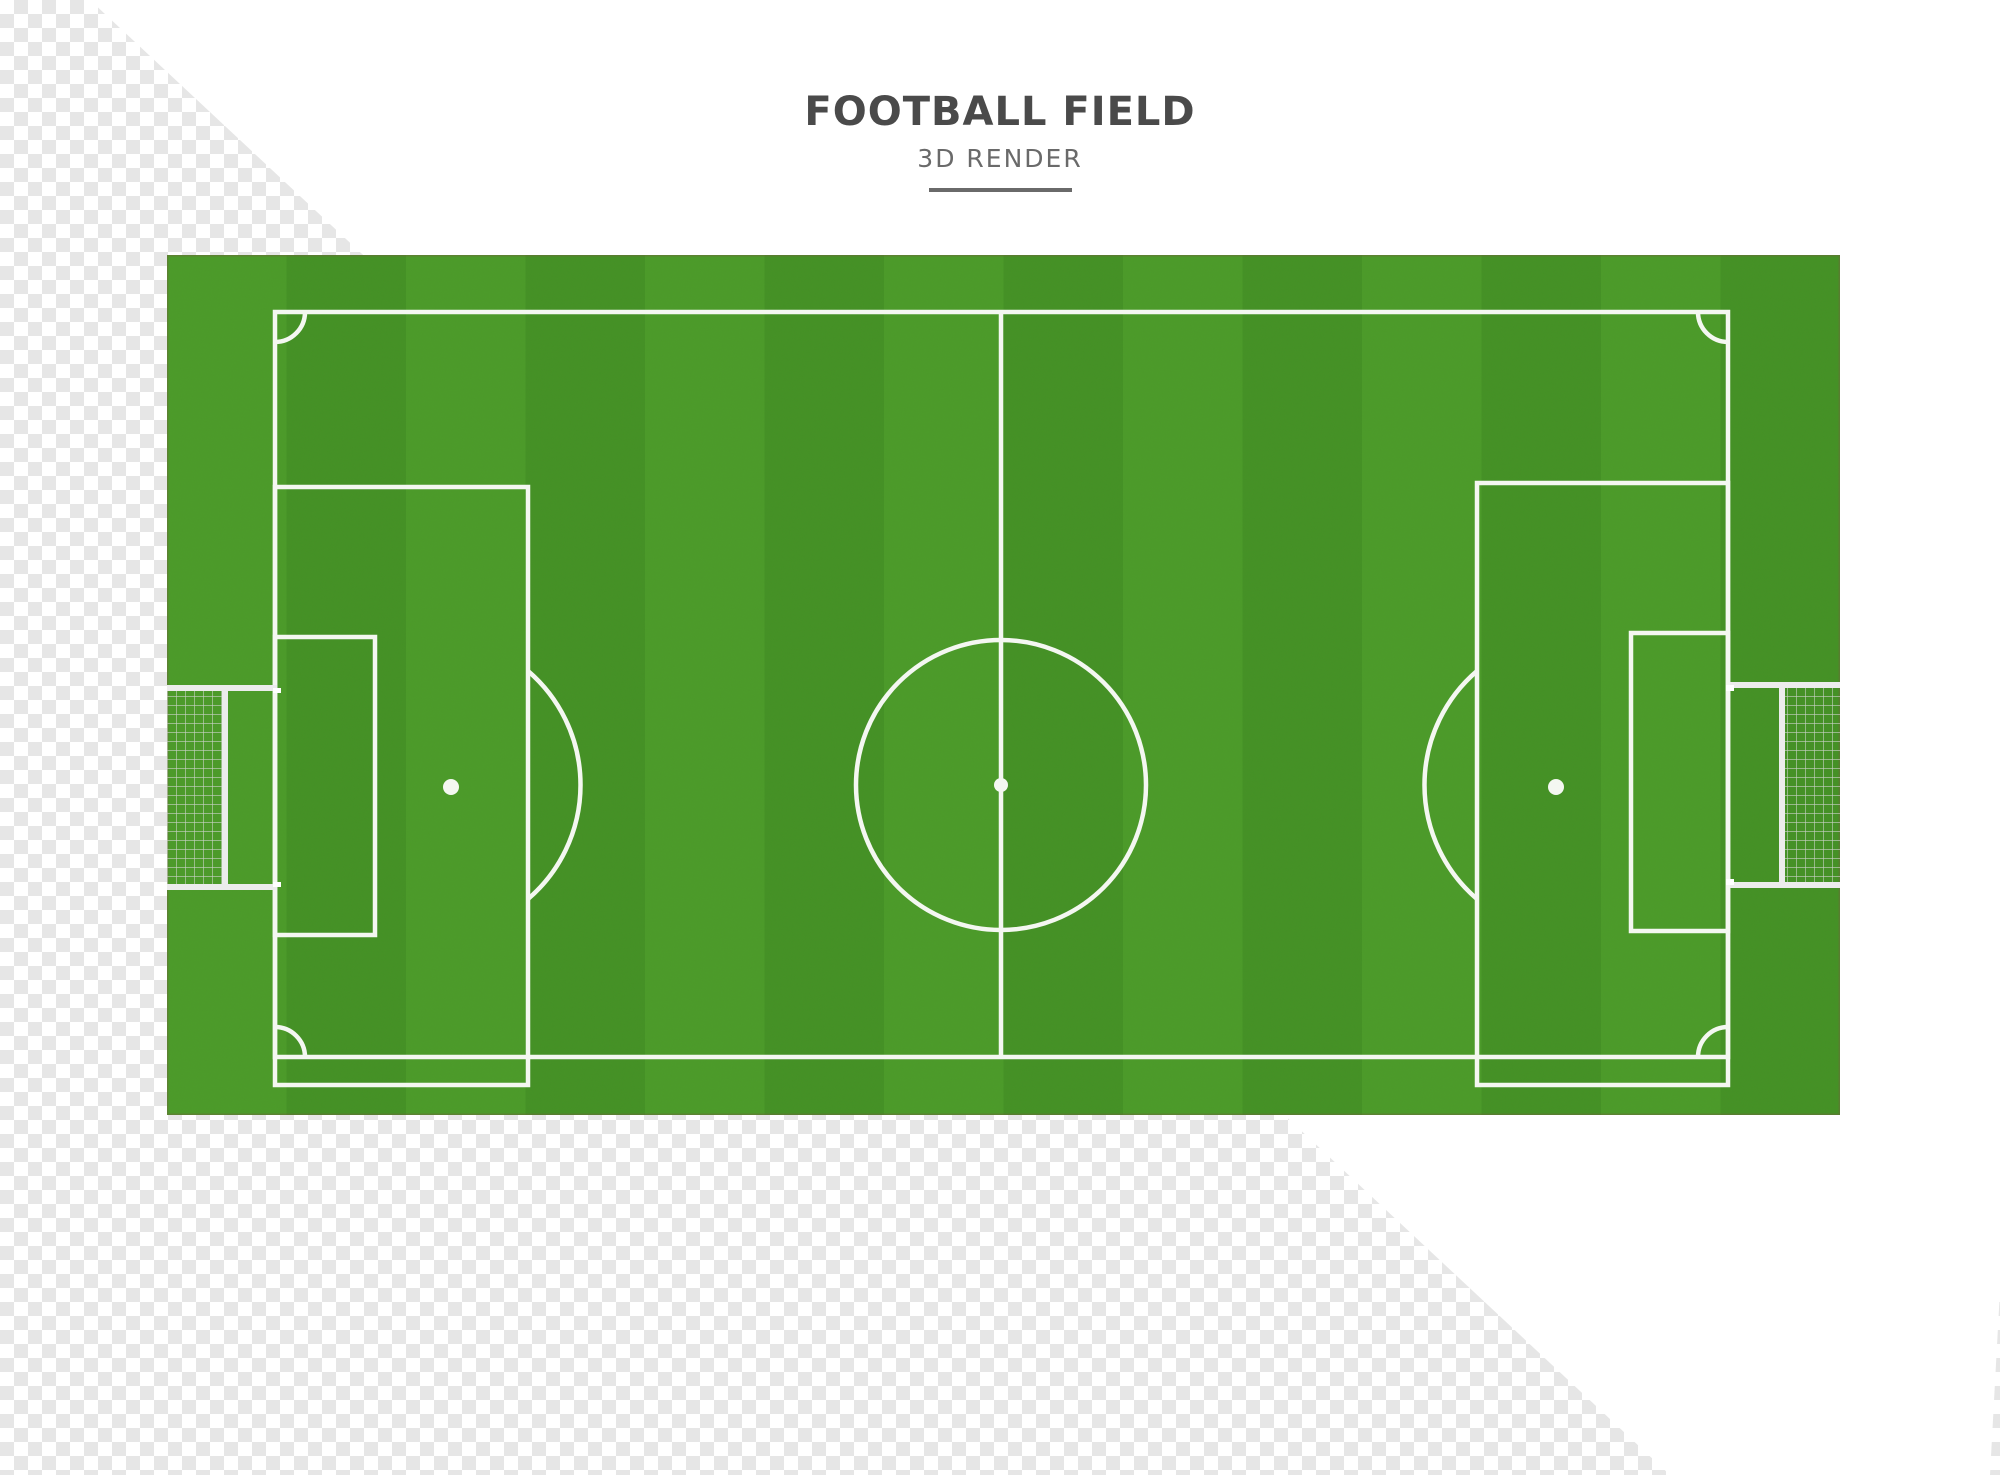 The width and height of the screenshot is (2000, 1475). Describe the element at coordinates (1679, 782) in the screenshot. I see `right-goal-area` at that location.